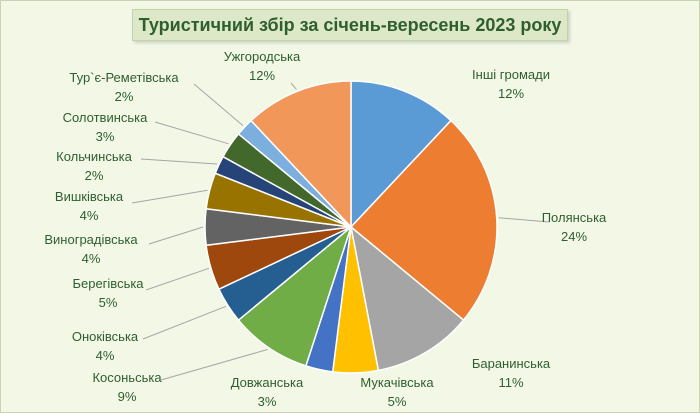 This screenshot has width=700, height=414. What do you see at coordinates (105, 355) in the screenshot?
I see `slice-label-percent-7: 4%` at bounding box center [105, 355].